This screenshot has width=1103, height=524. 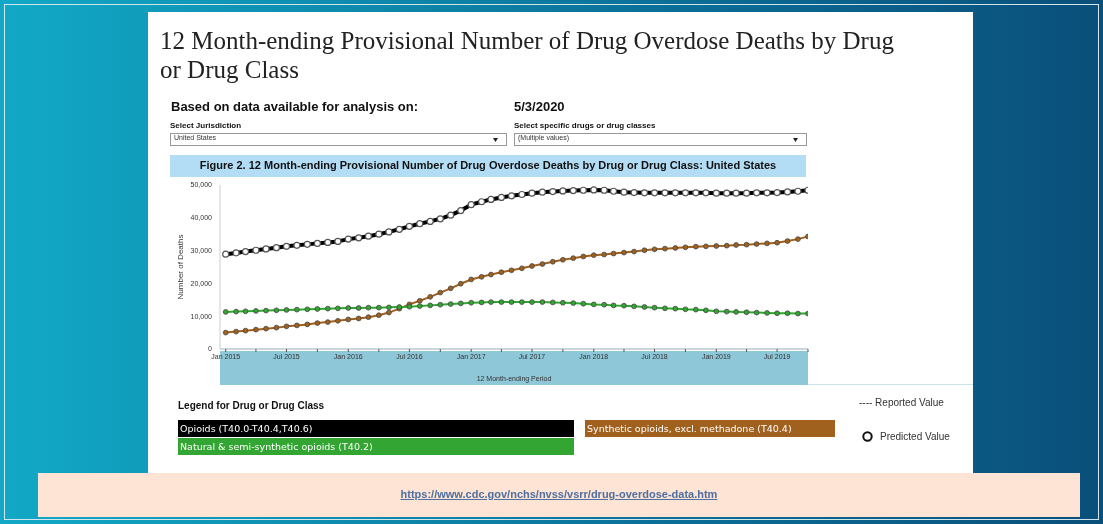 I want to click on y-axis-title: Number of Deaths, so click(x=180, y=267).